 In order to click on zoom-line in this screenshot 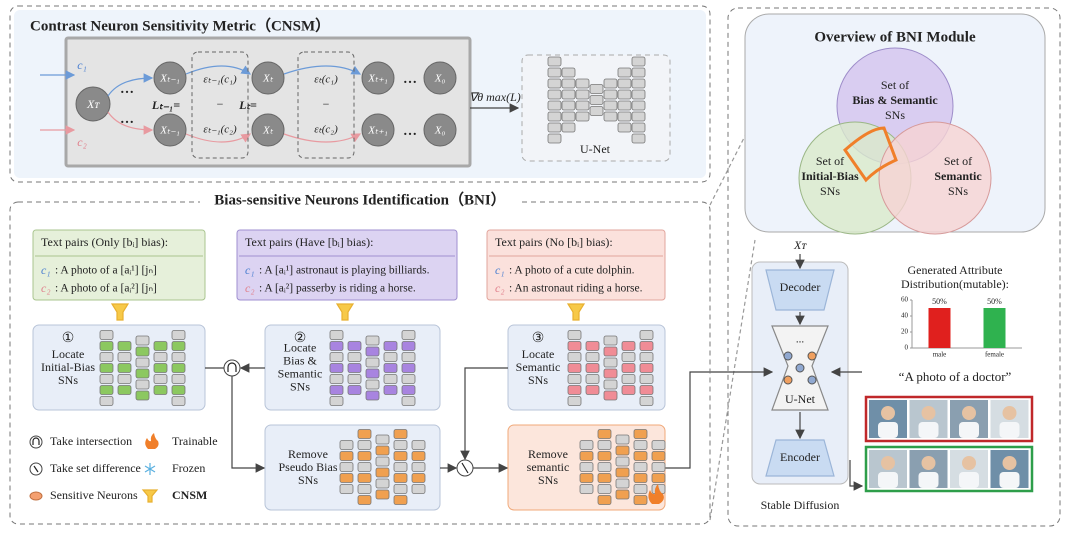, I will do `click(732, 380)`.